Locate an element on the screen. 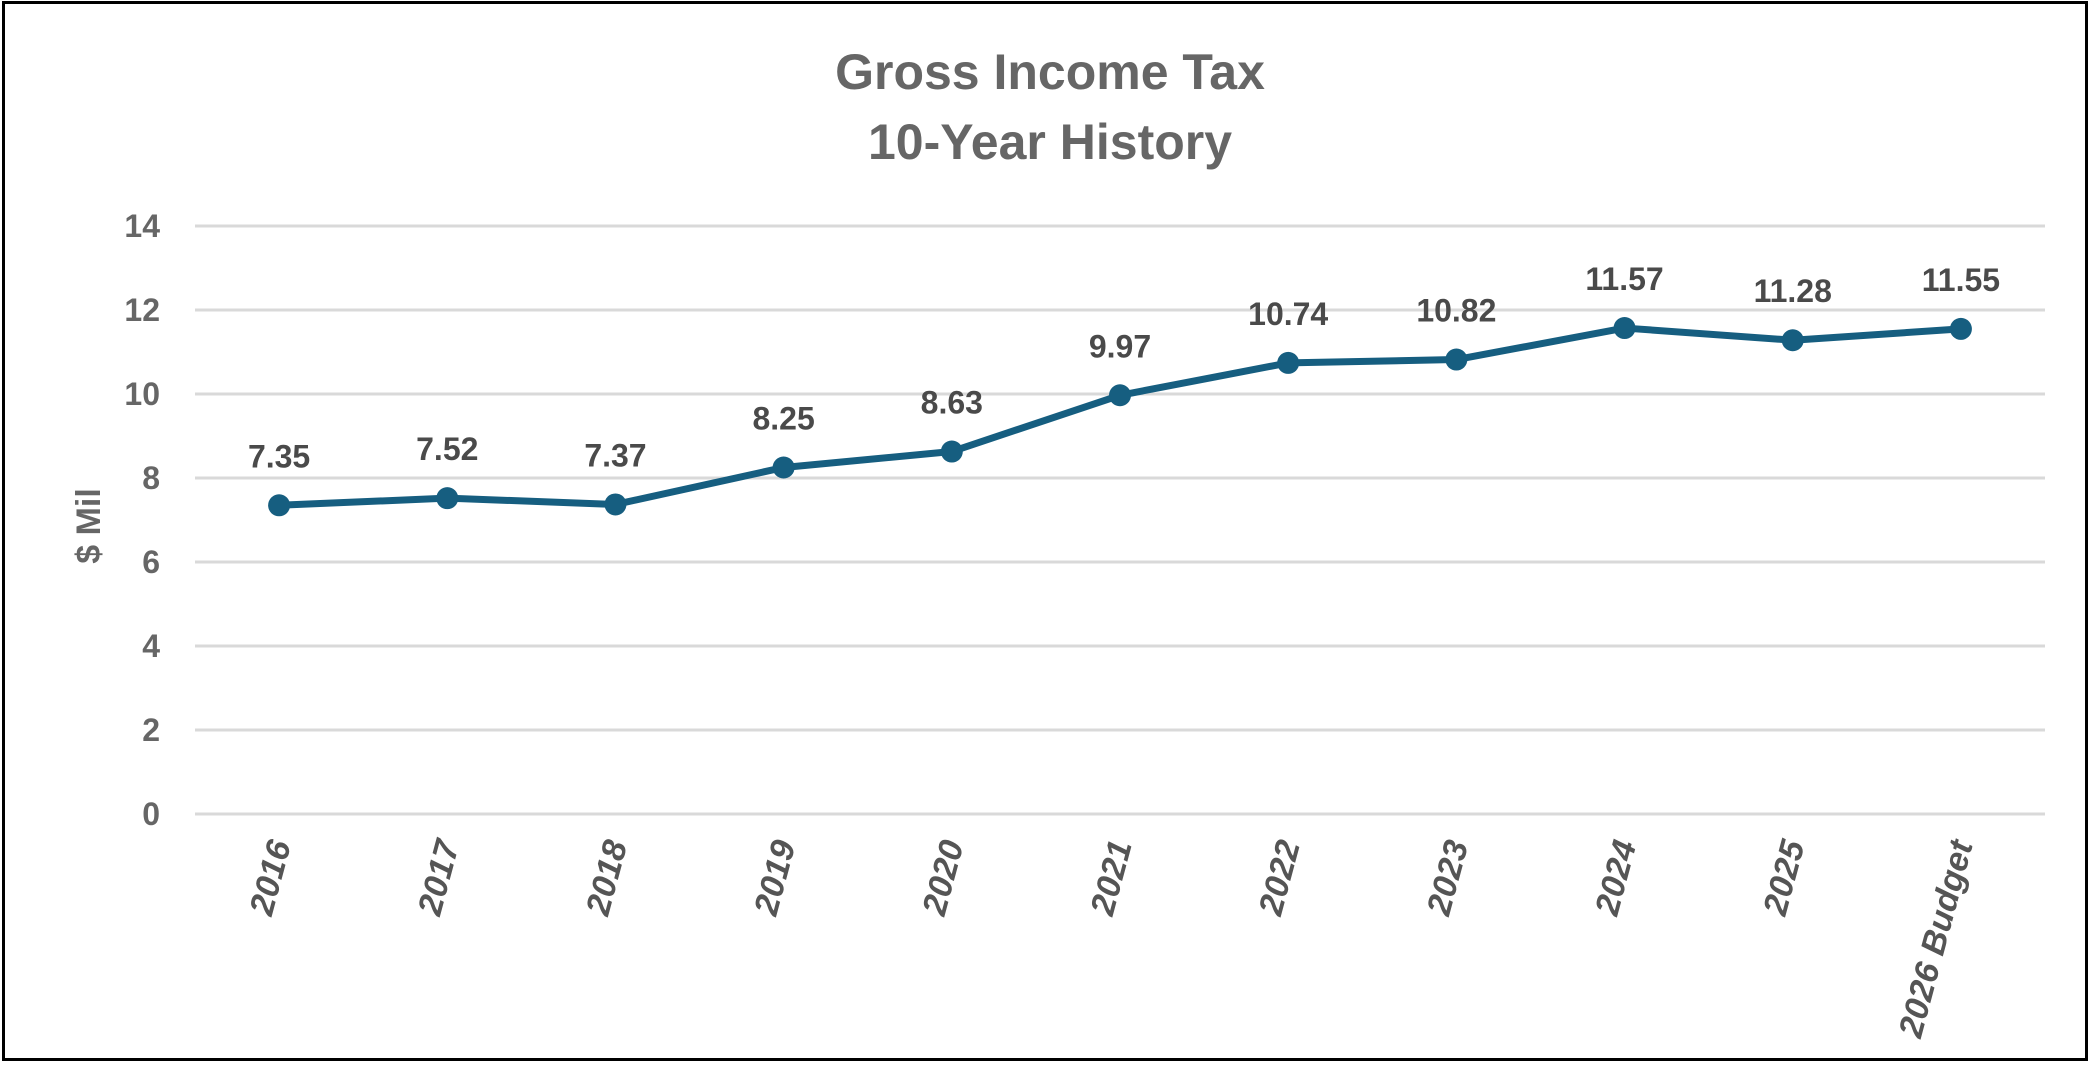 The height and width of the screenshot is (1075, 2095). data-label: 10.82 is located at coordinates (1456, 311).